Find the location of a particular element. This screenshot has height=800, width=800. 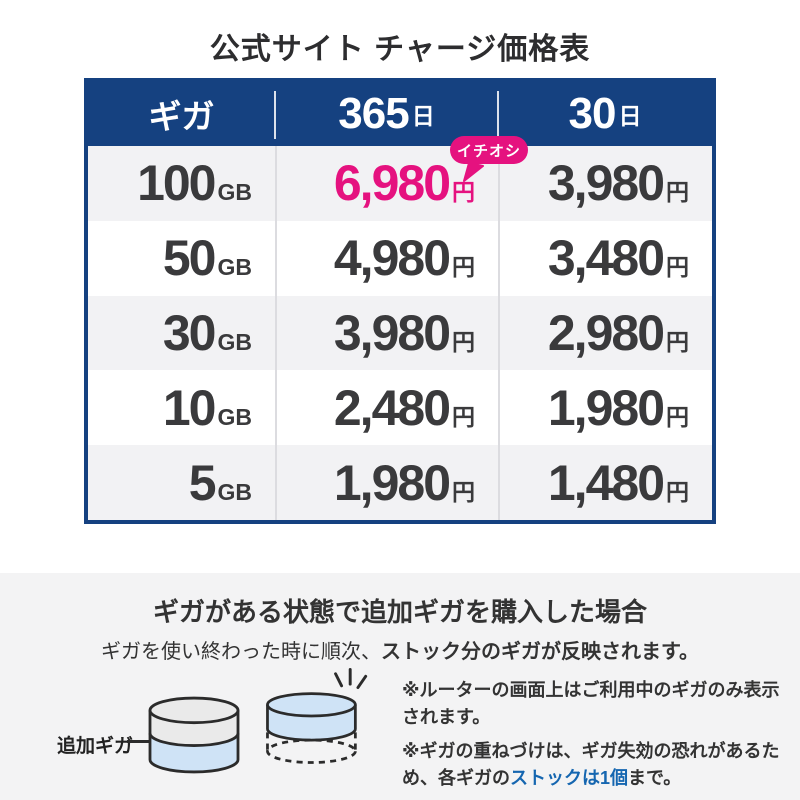

header-30days: 30 日 is located at coordinates (604, 114).